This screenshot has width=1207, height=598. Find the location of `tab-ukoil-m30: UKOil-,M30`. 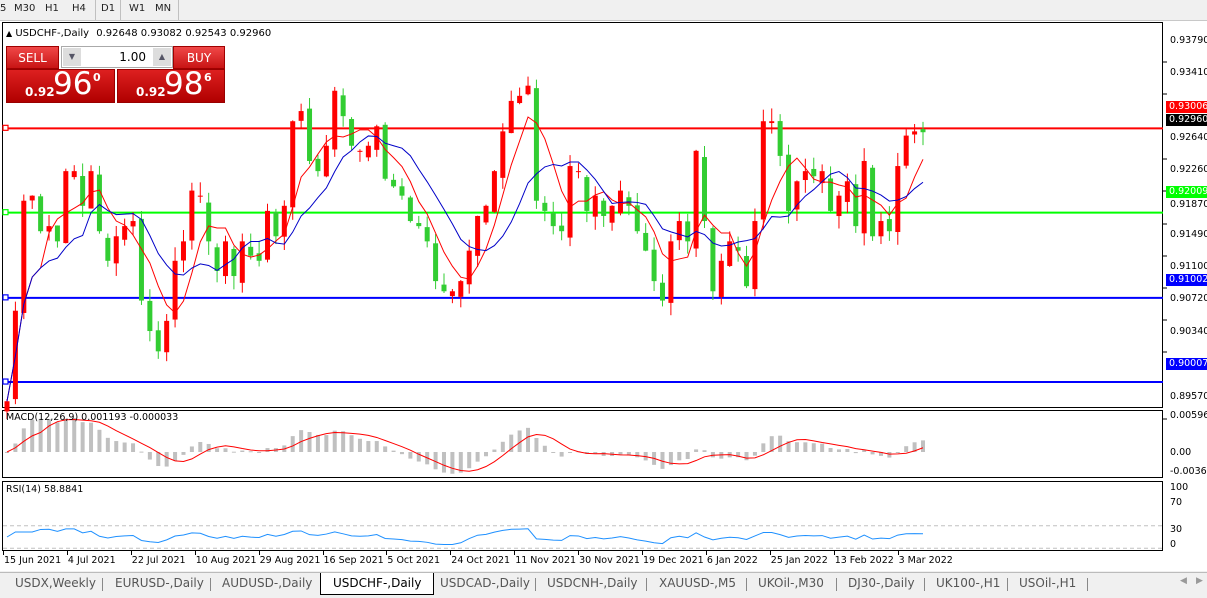

tab-ukoil-m30: UKOil-,M30 is located at coordinates (791, 583).